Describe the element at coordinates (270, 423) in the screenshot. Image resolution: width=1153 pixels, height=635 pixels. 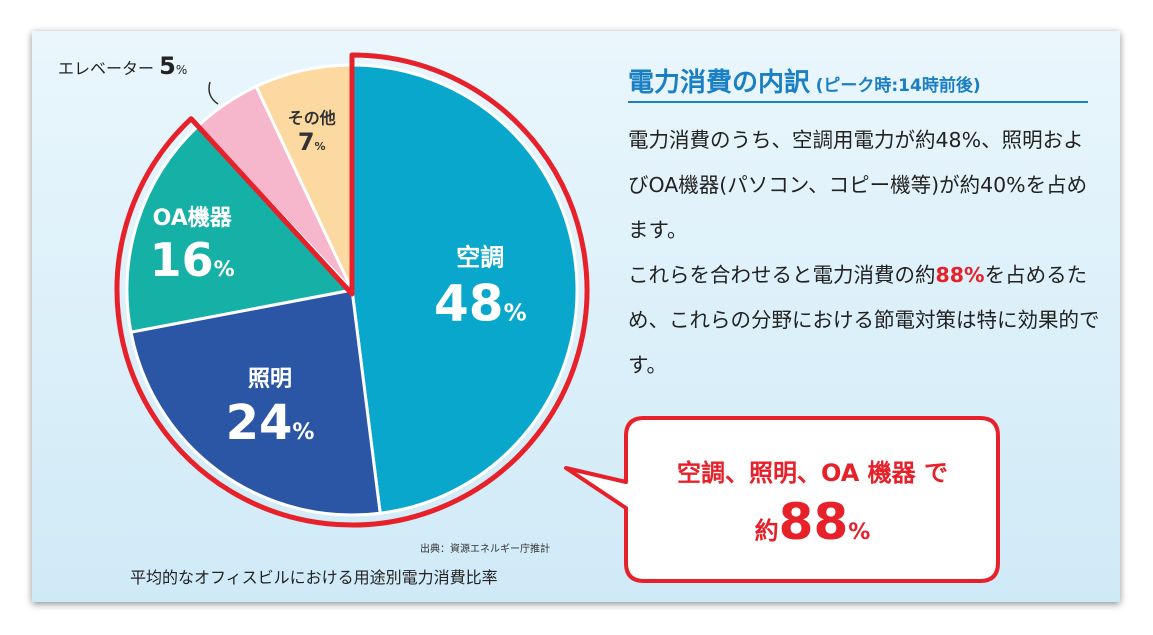
I see `slice-value-2: 24%` at that location.